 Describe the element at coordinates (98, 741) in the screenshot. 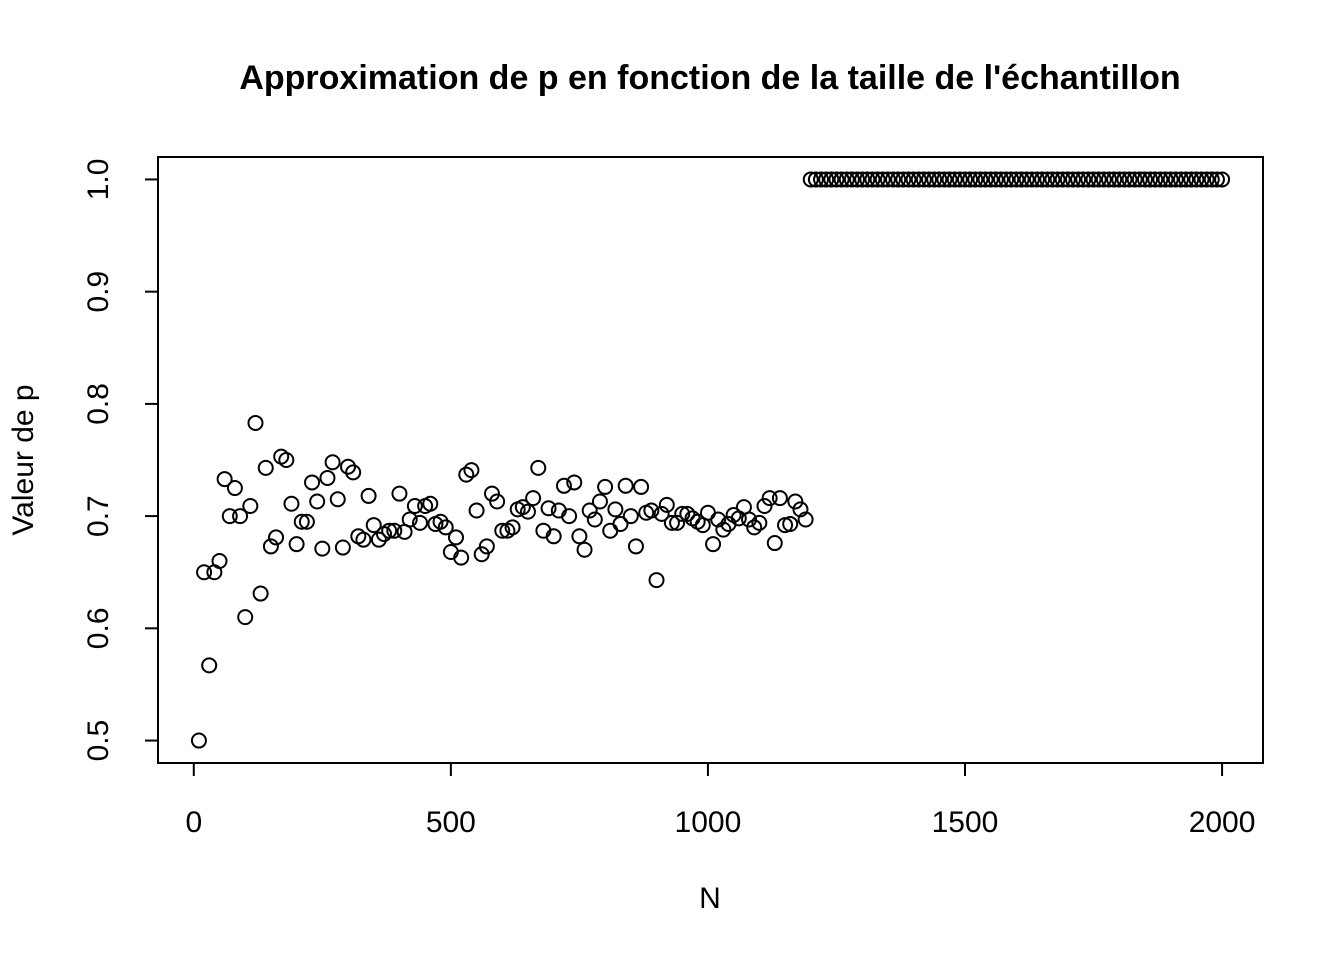

I see `y-tick-label: 0.5` at that location.